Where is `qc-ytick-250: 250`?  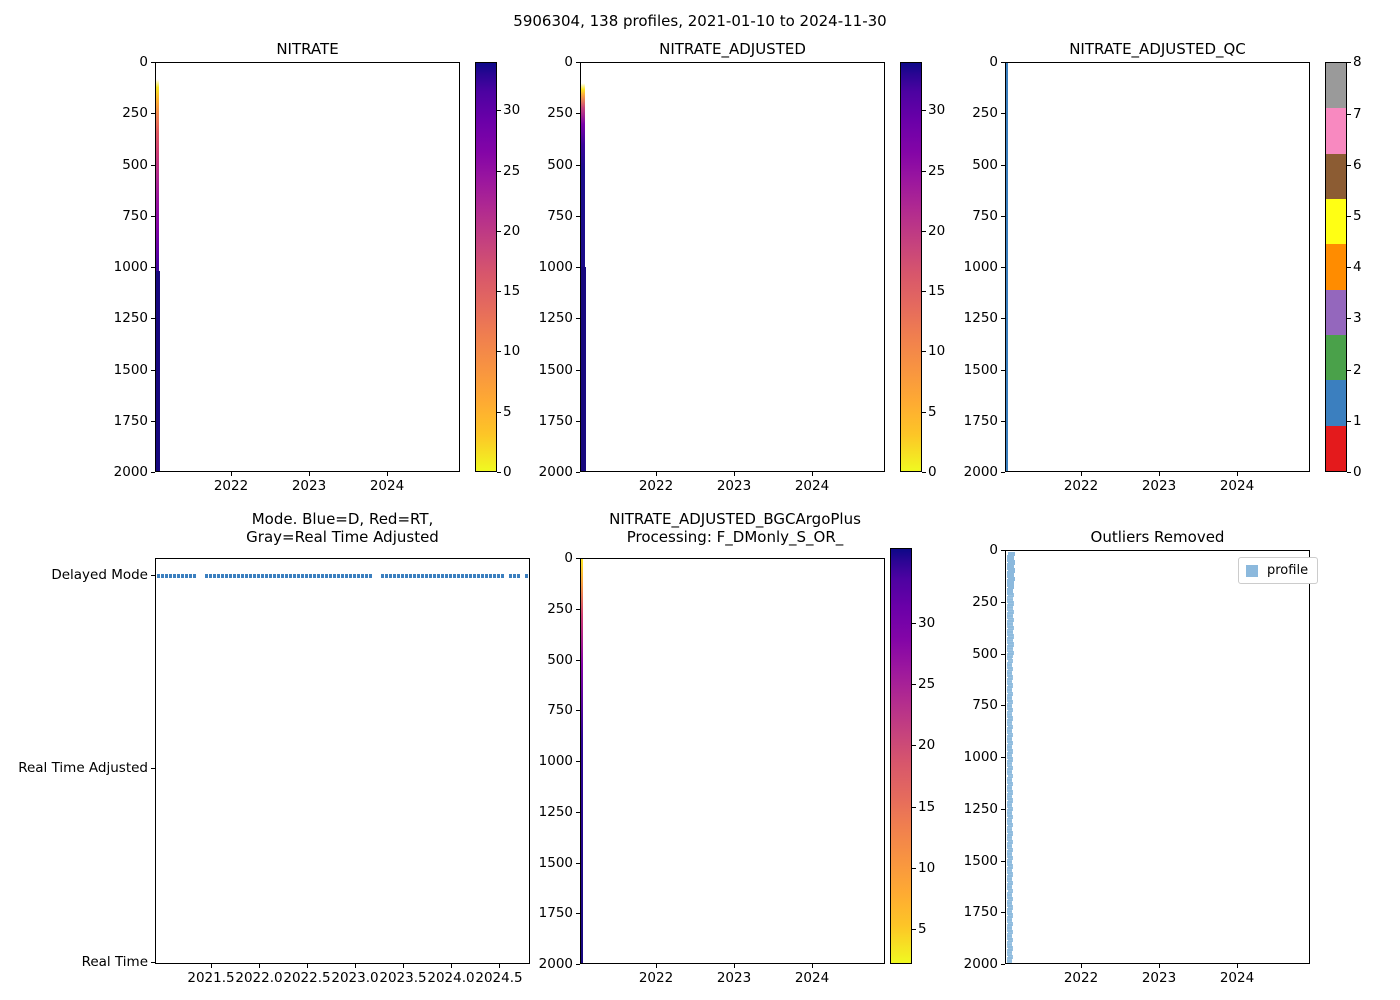 qc-ytick-250: 250 is located at coordinates (985, 113).